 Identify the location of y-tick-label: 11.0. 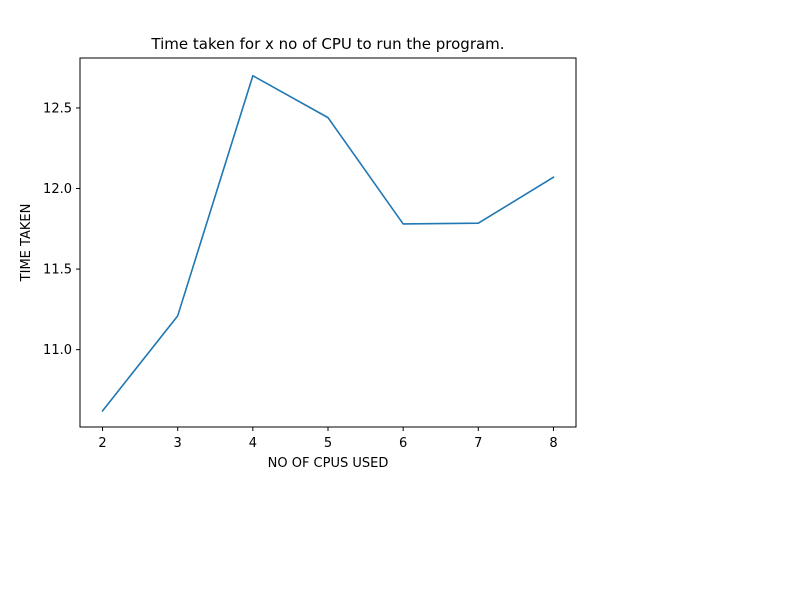
(57, 350).